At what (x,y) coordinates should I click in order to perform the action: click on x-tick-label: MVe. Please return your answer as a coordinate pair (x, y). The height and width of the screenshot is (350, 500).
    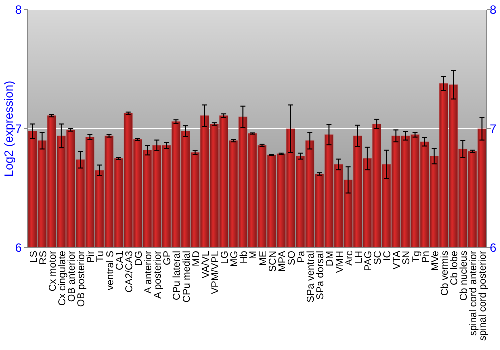
    Looking at the image, I should click on (436, 261).